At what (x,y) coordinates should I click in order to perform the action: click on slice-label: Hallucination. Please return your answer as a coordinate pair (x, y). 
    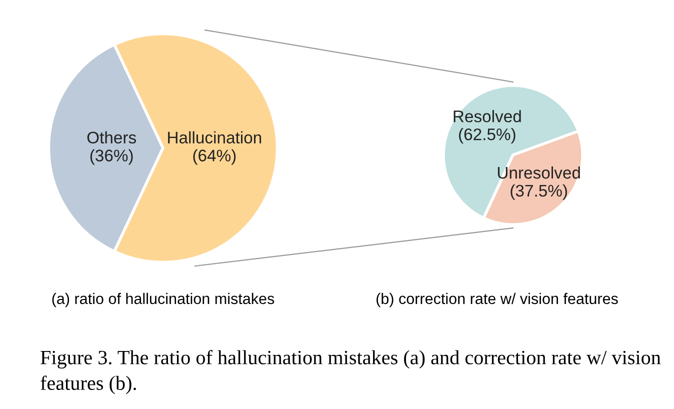
    Looking at the image, I should click on (215, 137).